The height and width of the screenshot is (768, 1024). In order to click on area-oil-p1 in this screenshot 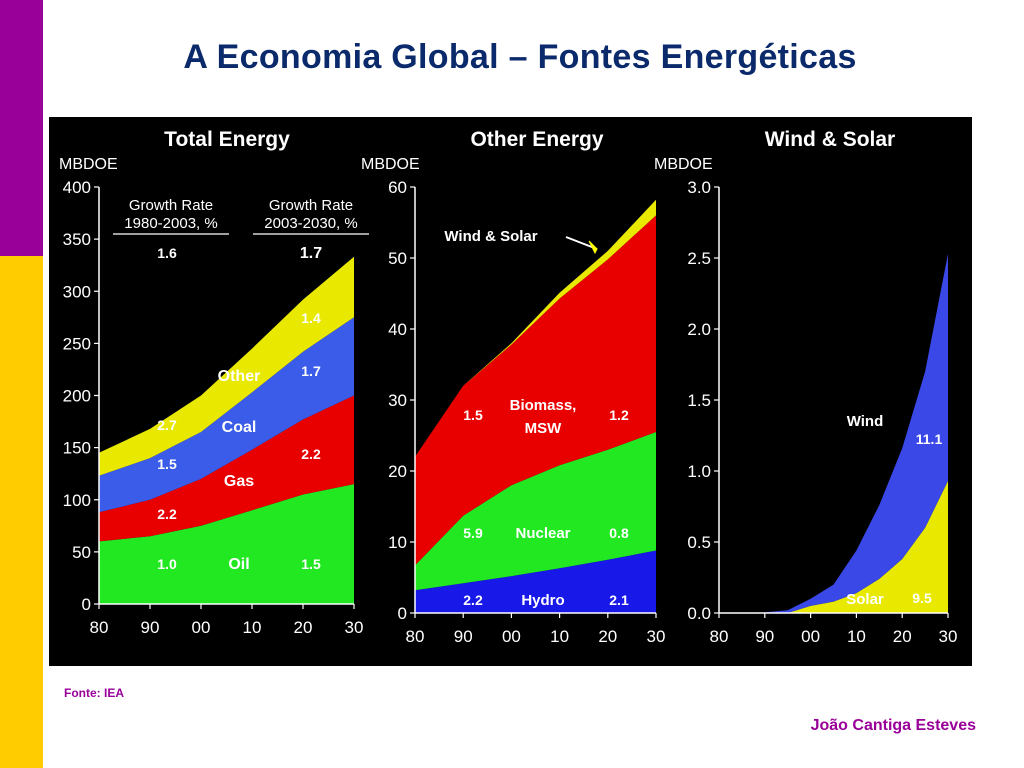, I will do `click(226, 544)`.